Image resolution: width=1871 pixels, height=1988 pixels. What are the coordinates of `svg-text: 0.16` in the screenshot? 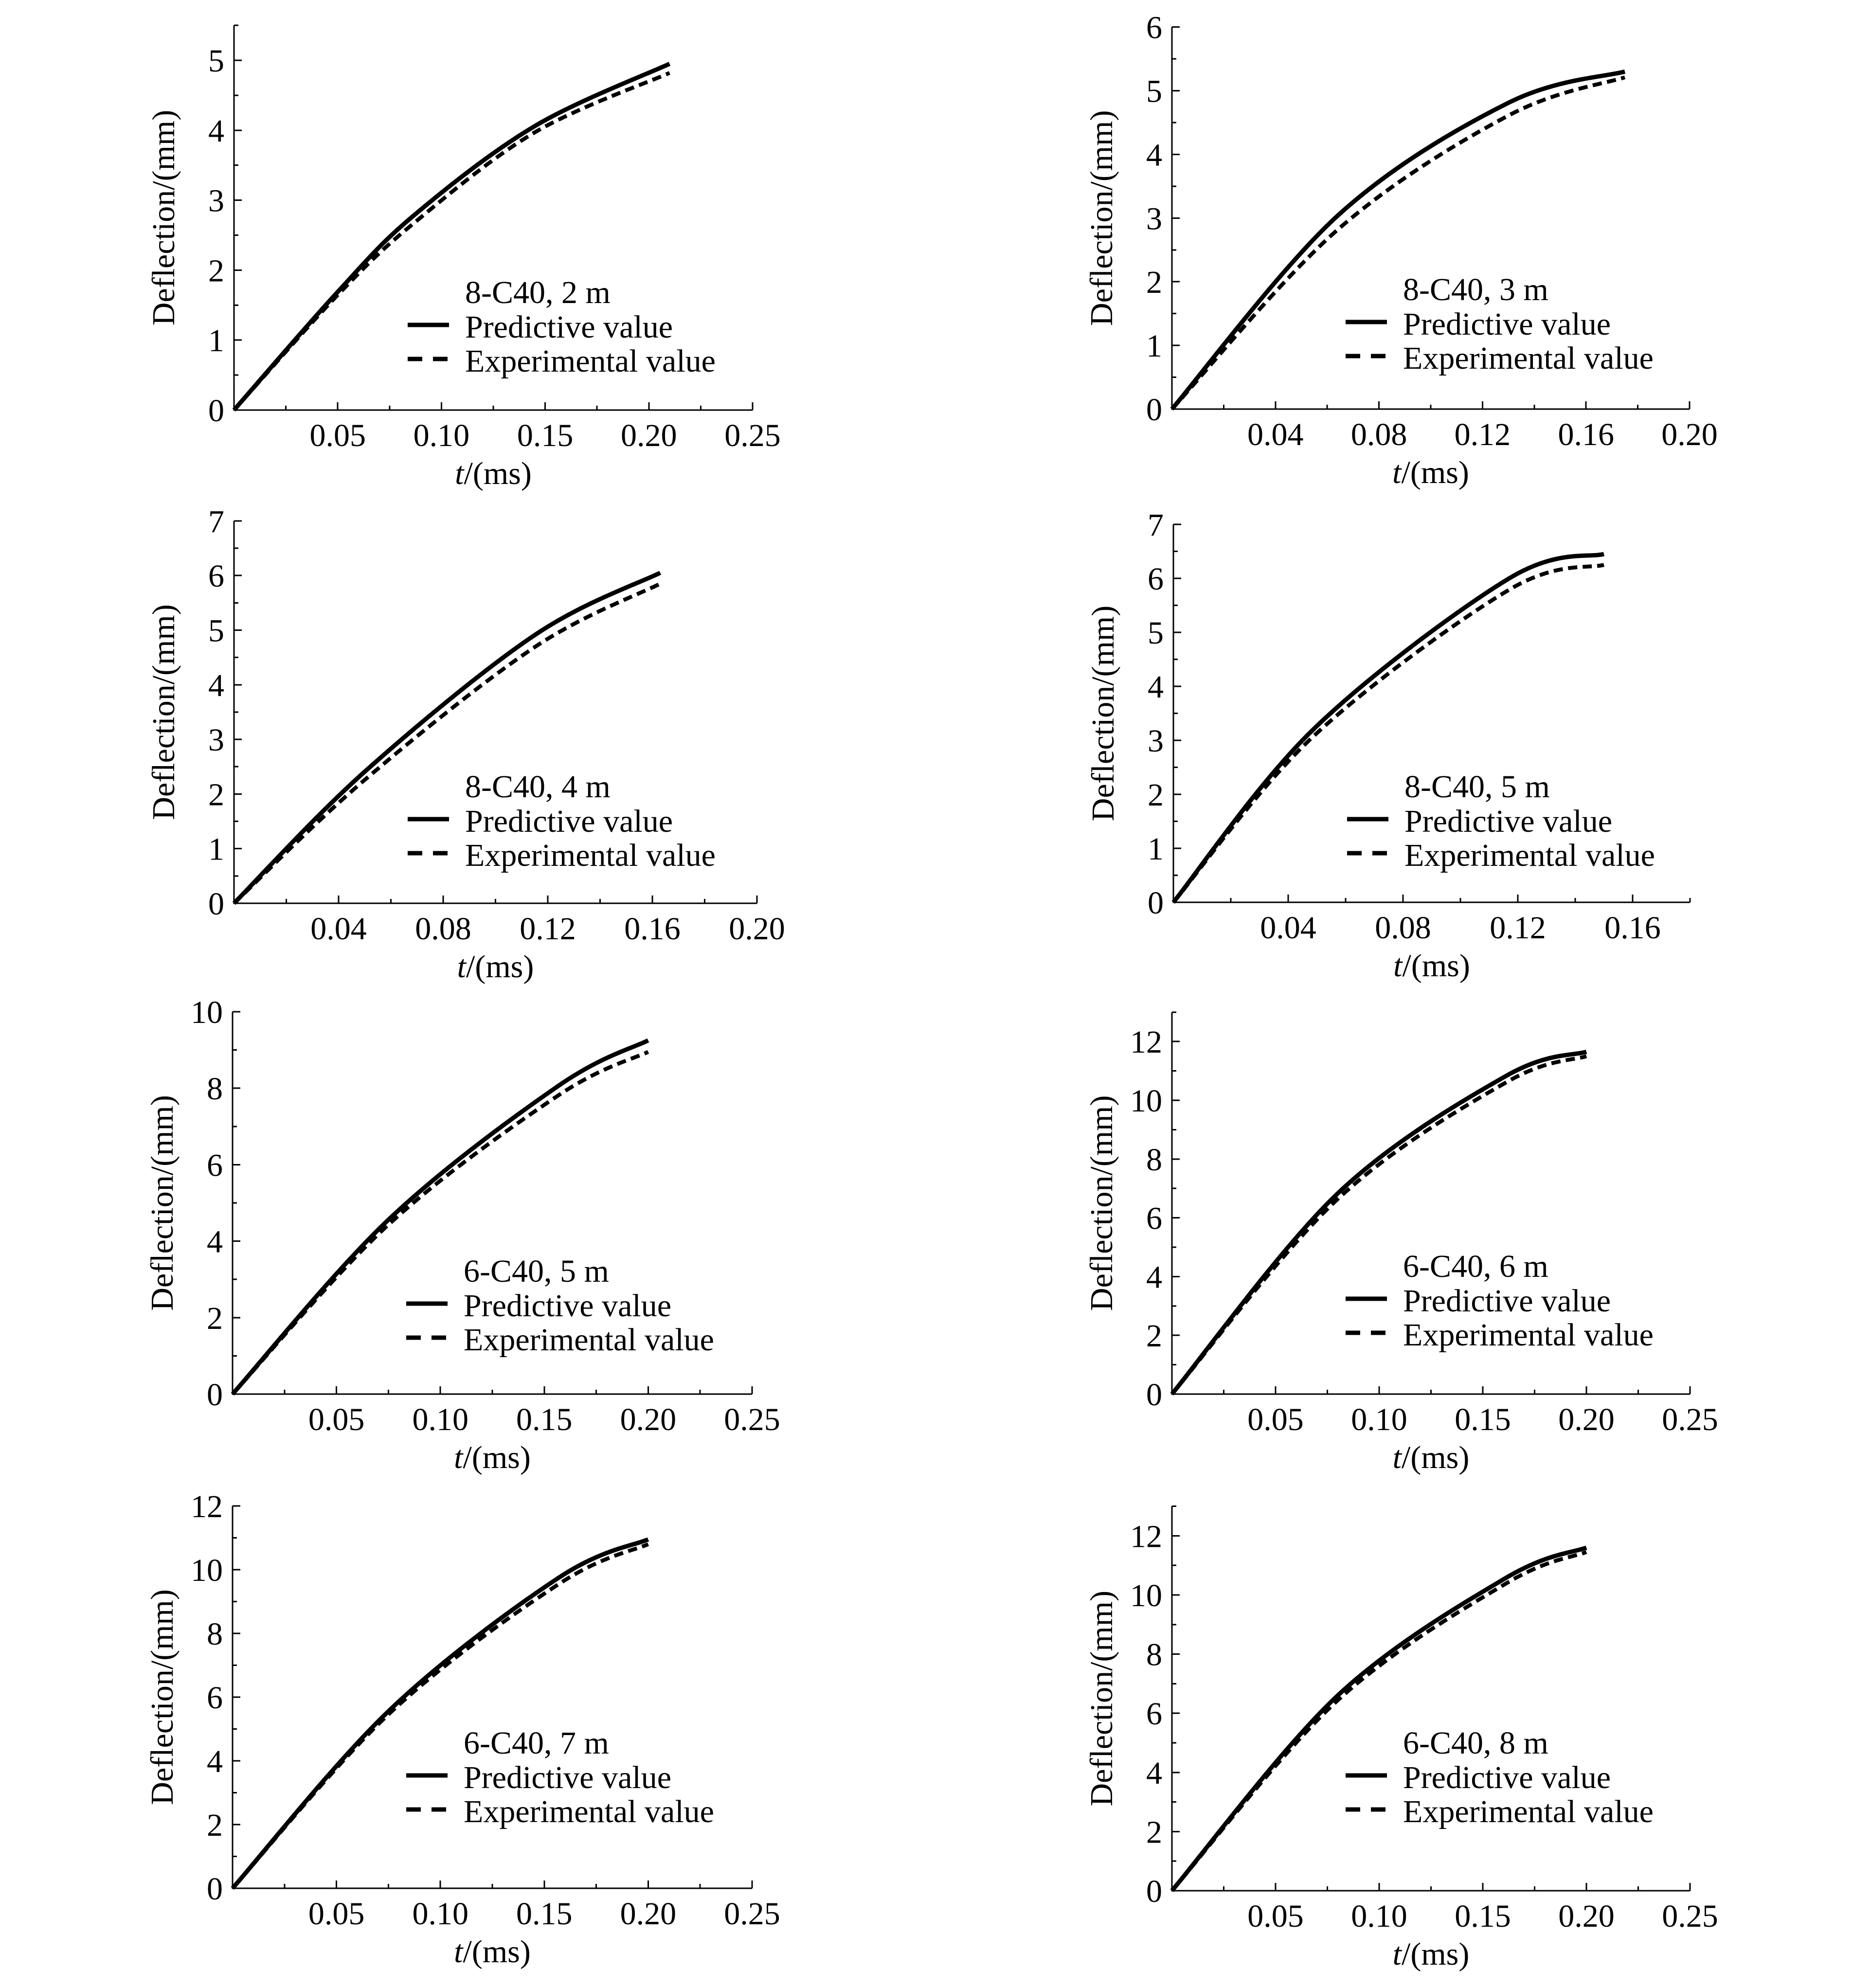 It's located at (1633, 928).